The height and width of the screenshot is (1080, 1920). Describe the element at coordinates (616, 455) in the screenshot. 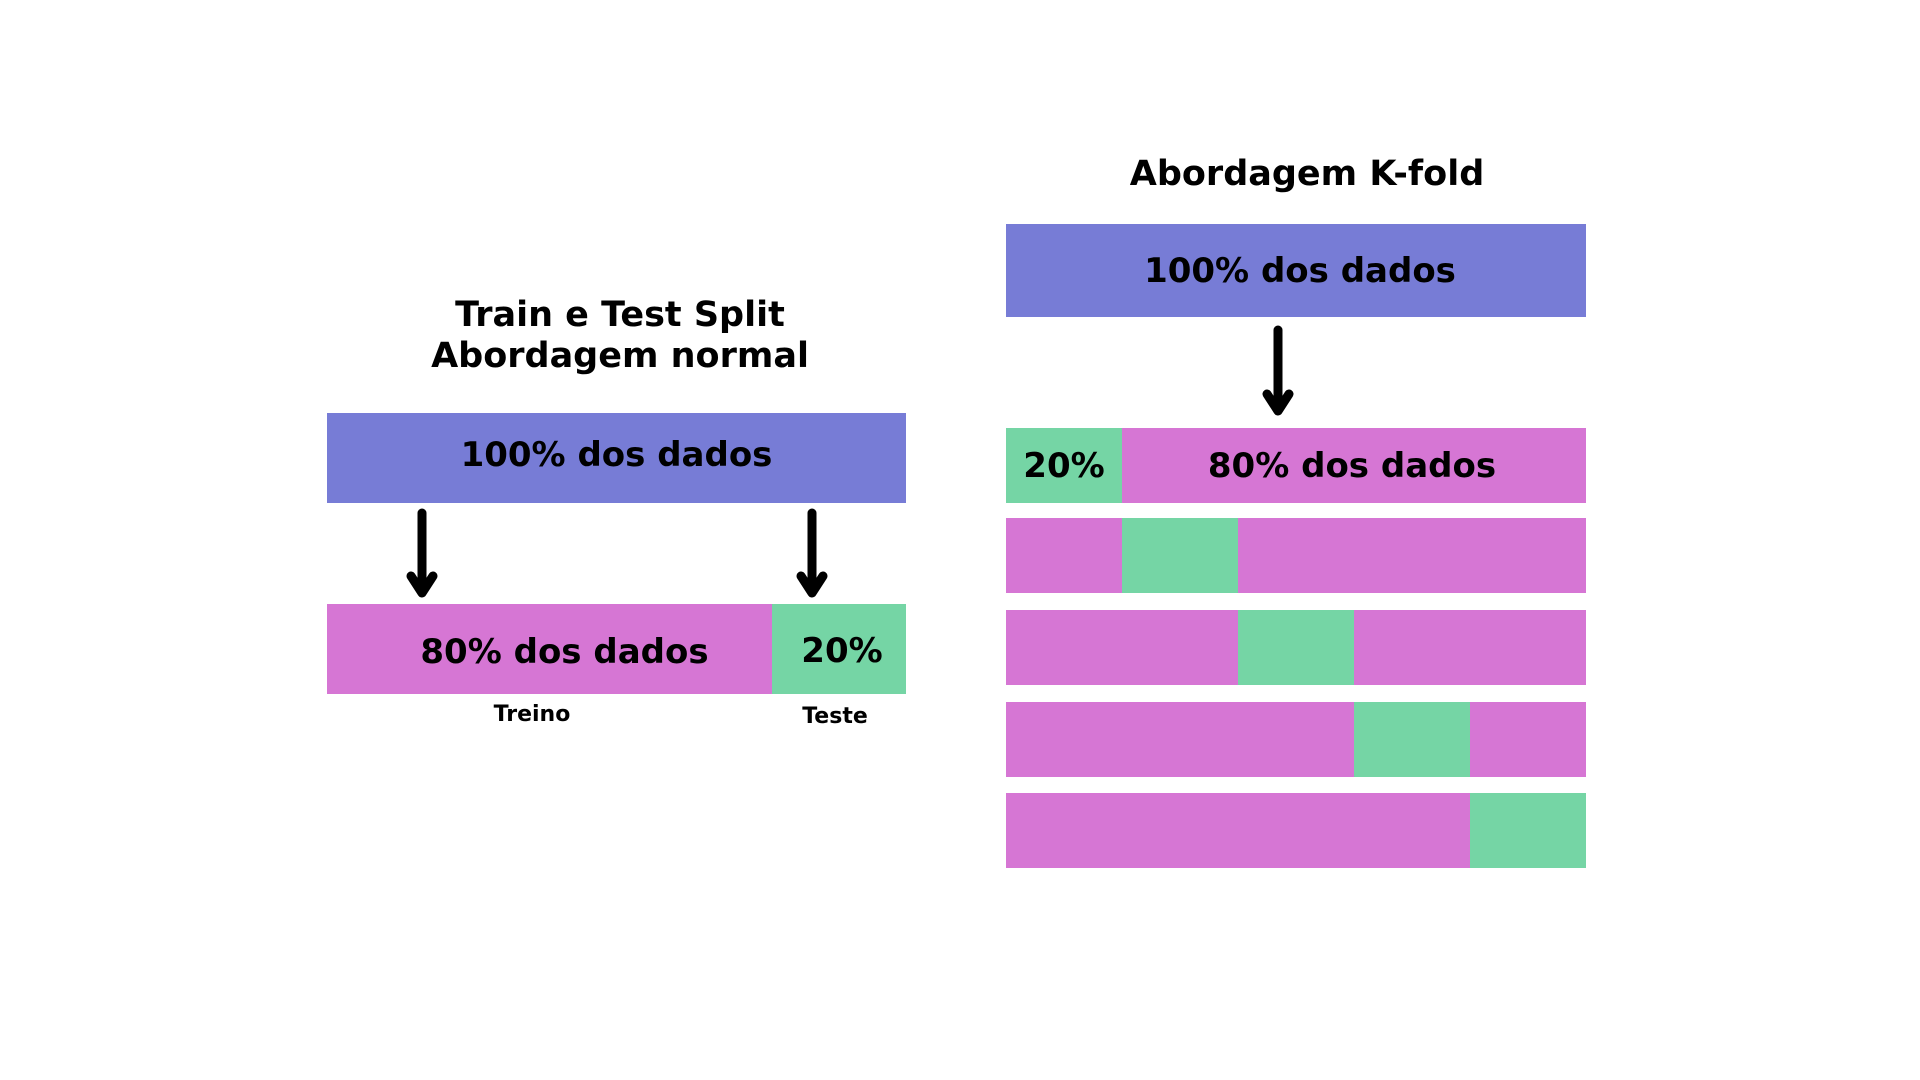

I see `left-total-label: 100% dos dados` at that location.